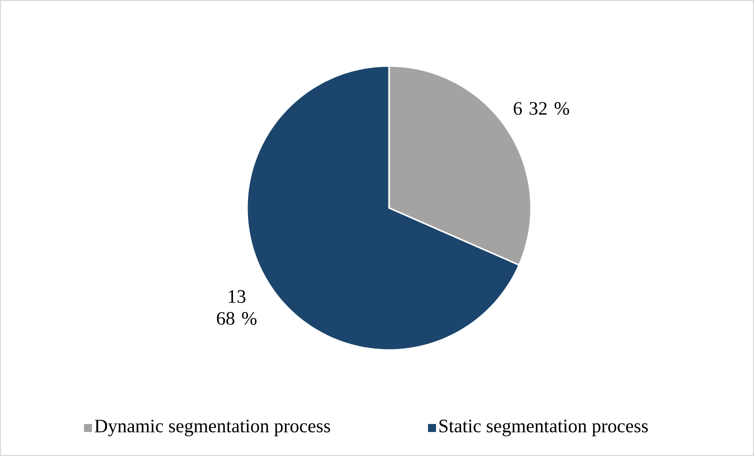 The image size is (754, 456). What do you see at coordinates (543, 428) in the screenshot?
I see `legend-label: Static segmentation process` at bounding box center [543, 428].